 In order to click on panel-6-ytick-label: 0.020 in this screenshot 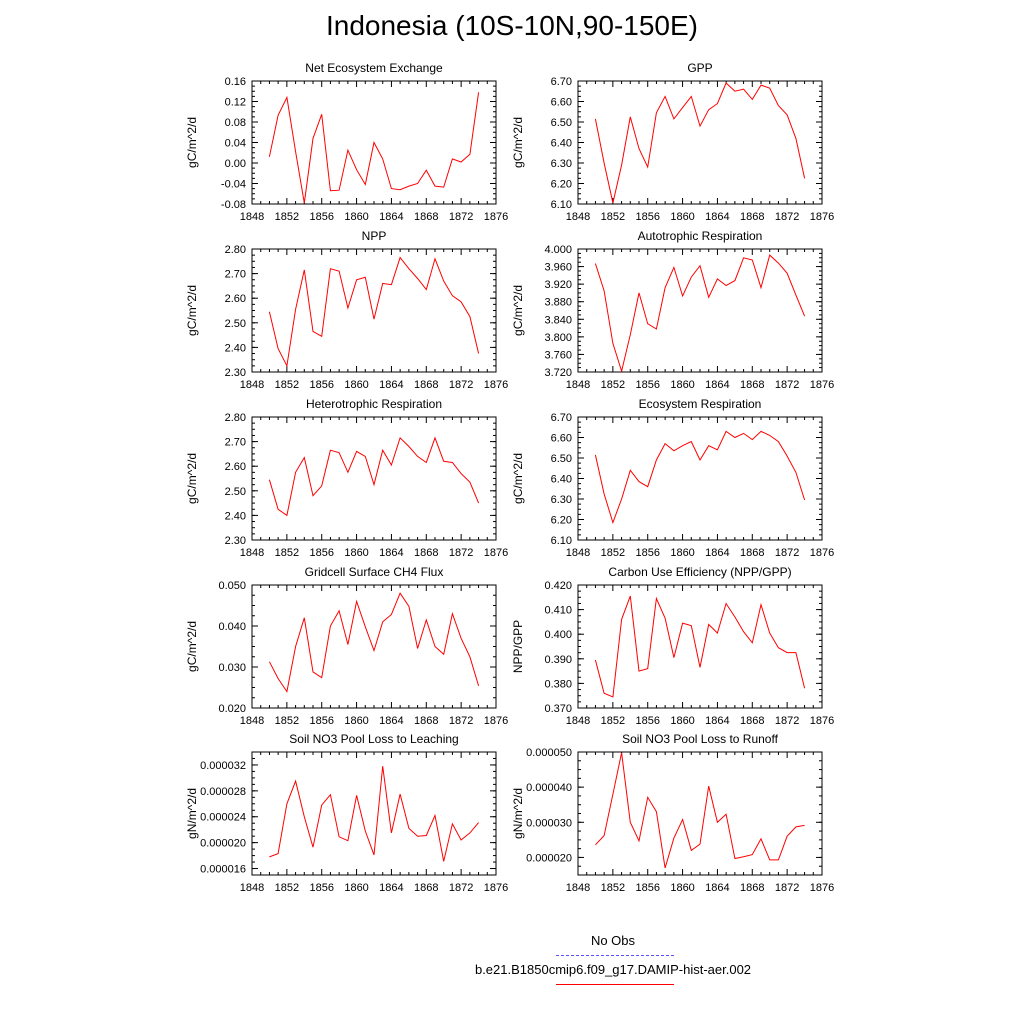, I will do `click(232, 709)`.